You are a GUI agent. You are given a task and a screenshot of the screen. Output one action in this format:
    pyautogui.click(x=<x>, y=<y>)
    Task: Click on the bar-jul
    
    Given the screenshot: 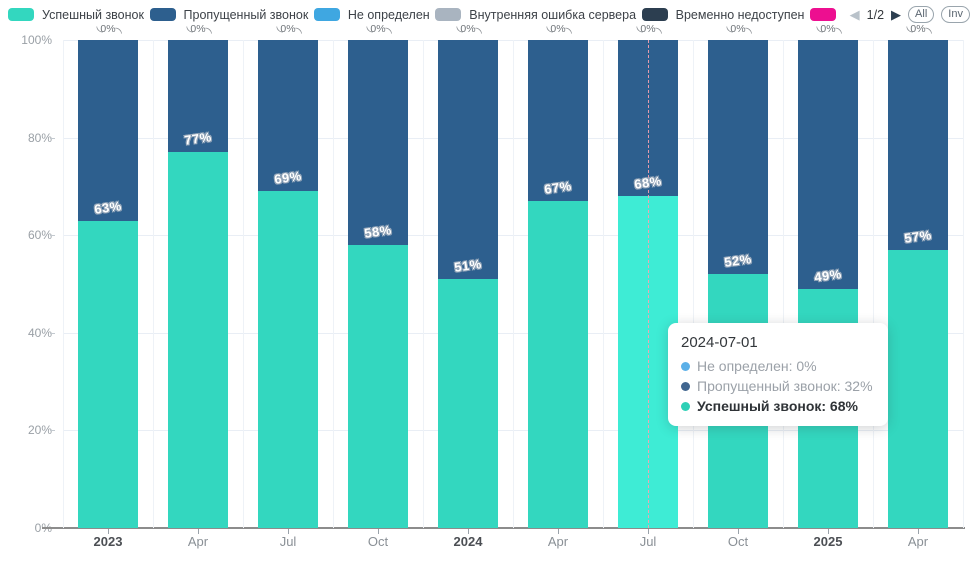 What is the action you would take?
    pyautogui.click(x=288, y=284)
    